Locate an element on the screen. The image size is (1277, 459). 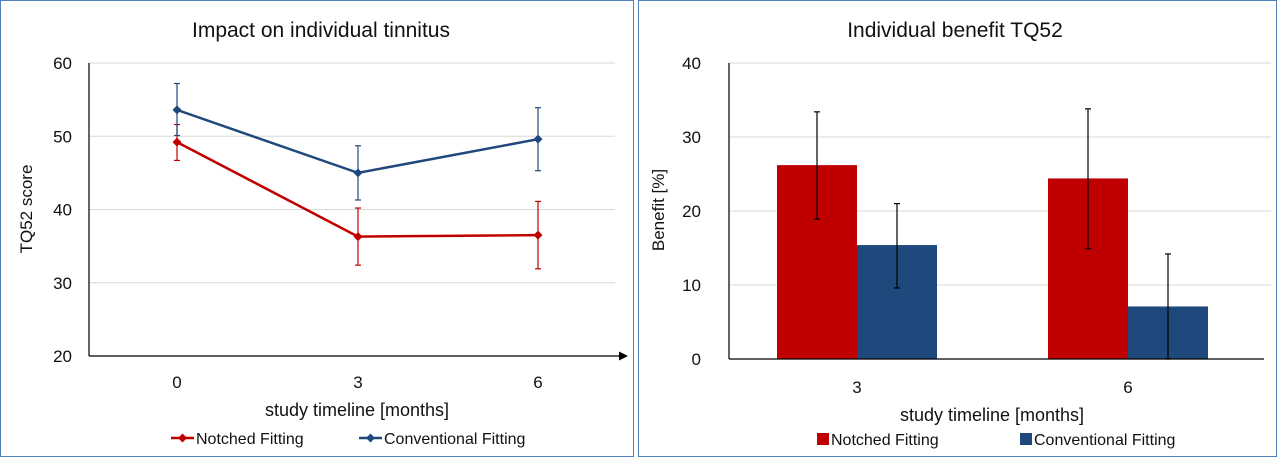
legend-marker-notched is located at coordinates (182, 438).